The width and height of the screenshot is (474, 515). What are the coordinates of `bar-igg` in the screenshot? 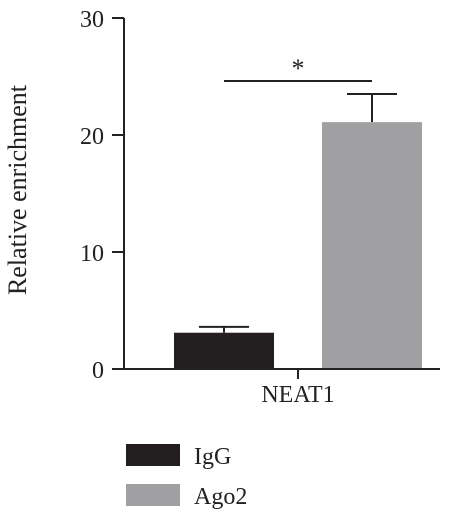 It's located at (224, 350).